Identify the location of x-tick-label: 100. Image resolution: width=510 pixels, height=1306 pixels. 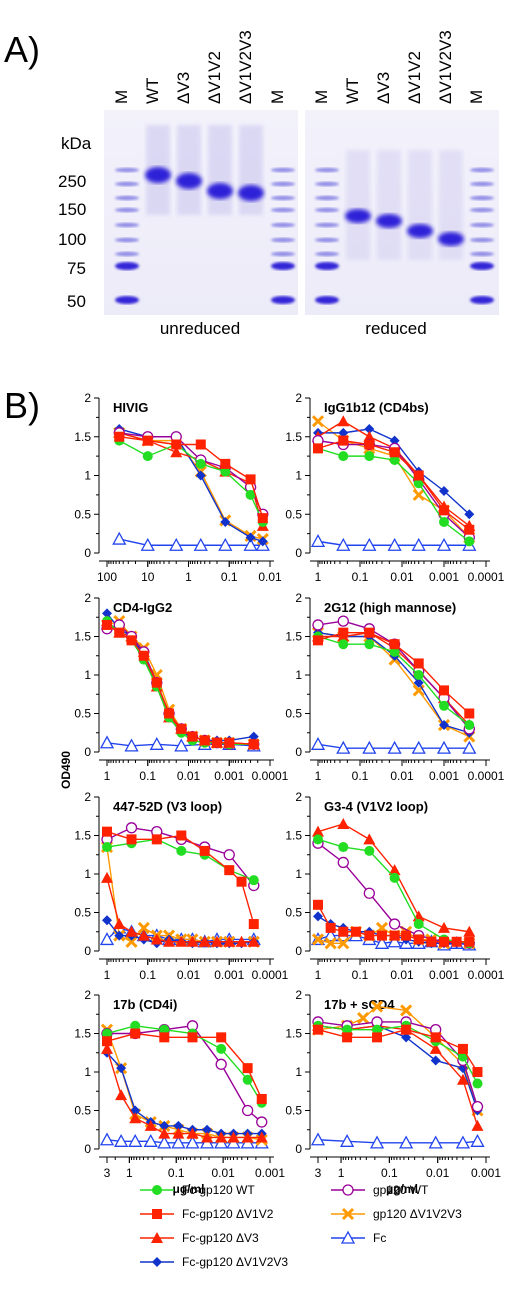
(107, 577).